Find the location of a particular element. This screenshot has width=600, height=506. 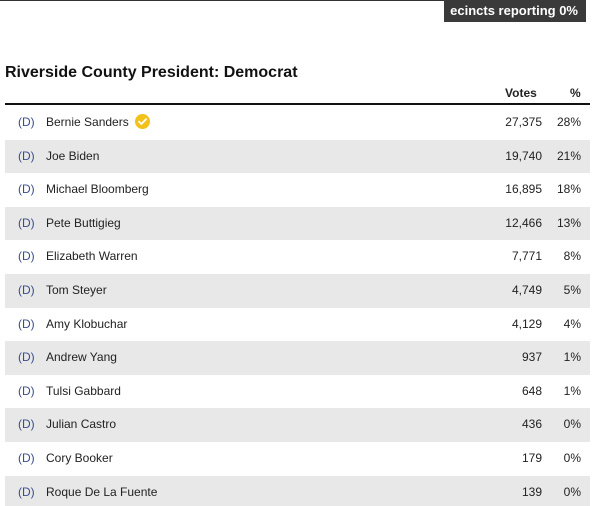

vote-percent: 13% is located at coordinates (568, 222).